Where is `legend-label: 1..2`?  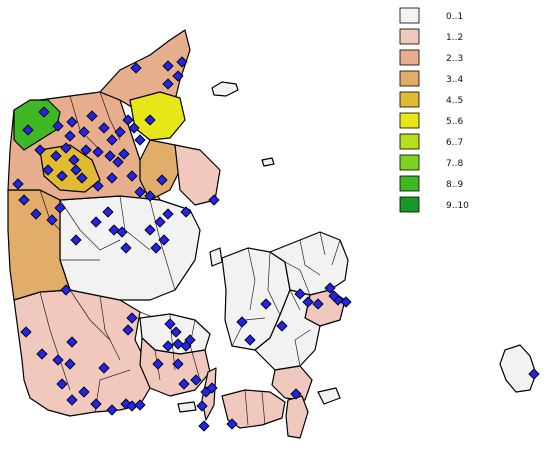 legend-label: 1..2 is located at coordinates (454, 38).